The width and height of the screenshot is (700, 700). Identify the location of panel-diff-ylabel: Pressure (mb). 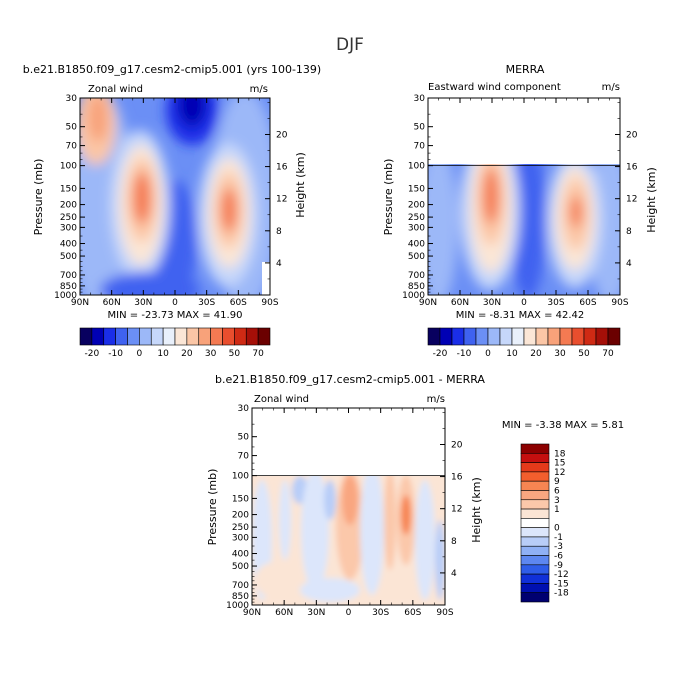
(212, 507).